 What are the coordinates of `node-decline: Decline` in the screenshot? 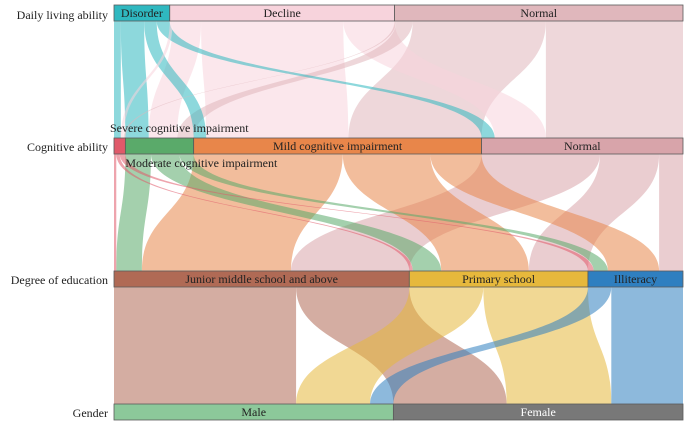 It's located at (282, 13).